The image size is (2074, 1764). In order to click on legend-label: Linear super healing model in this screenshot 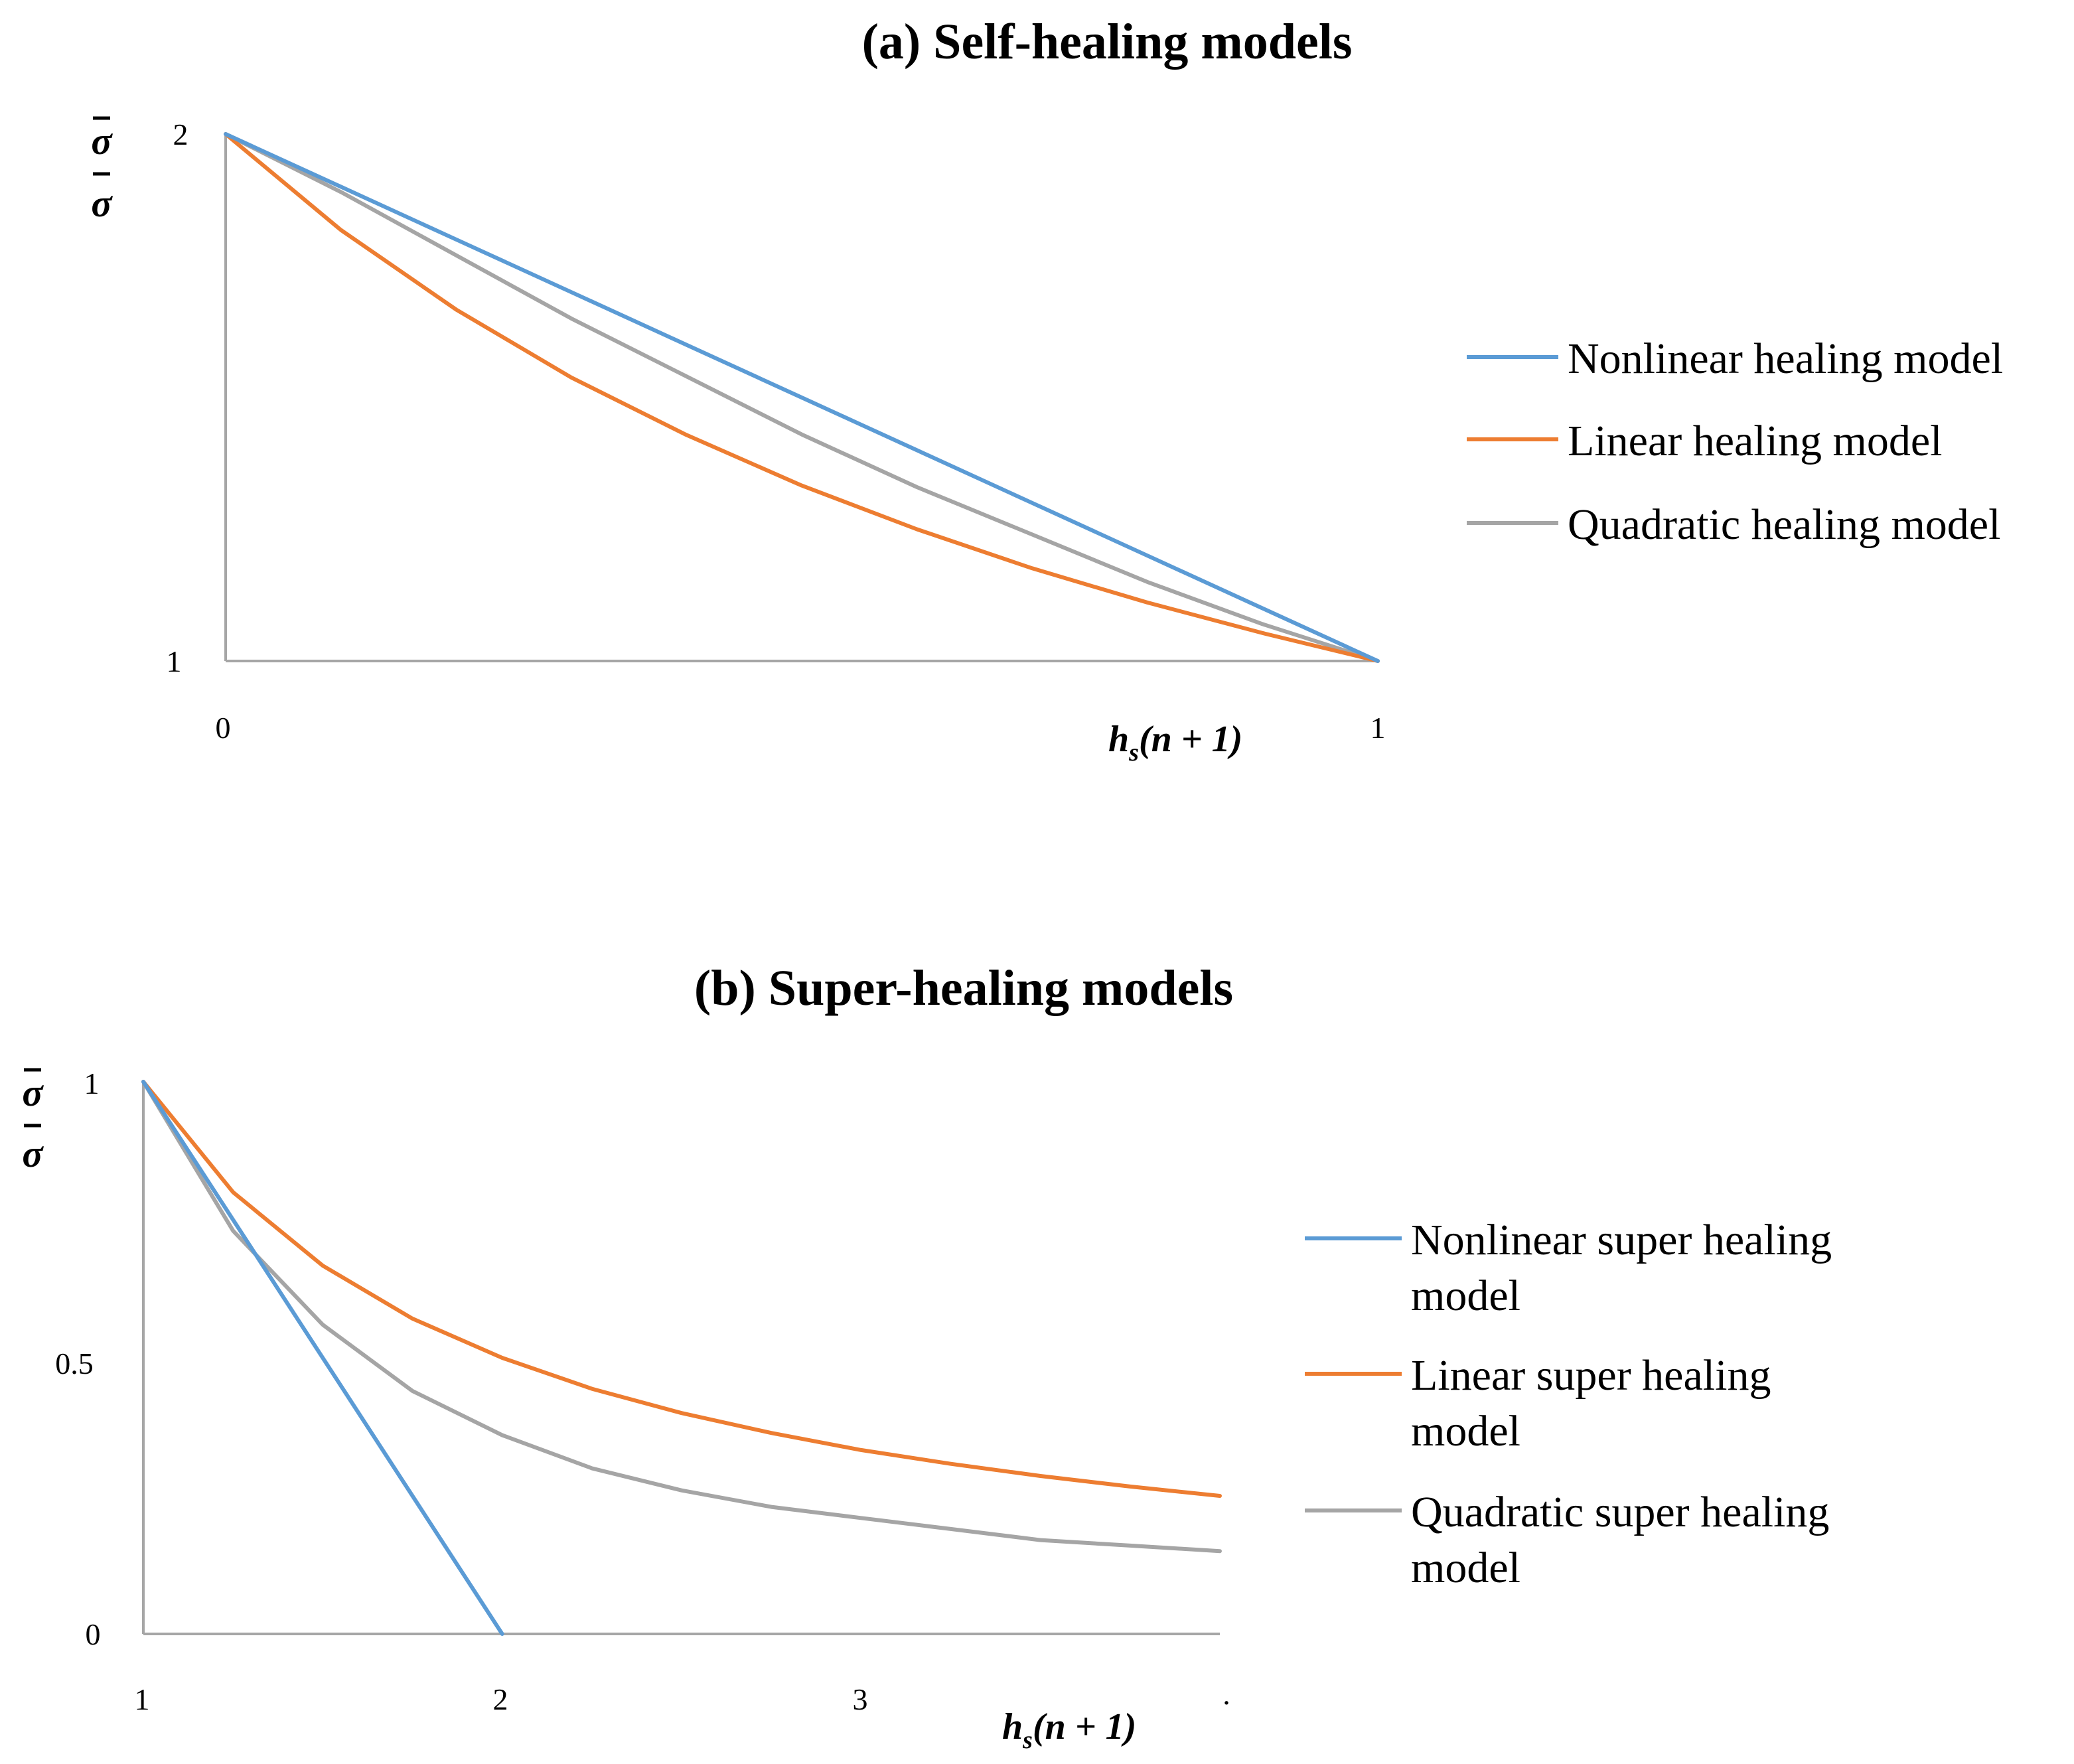, I will do `click(1591, 1403)`.